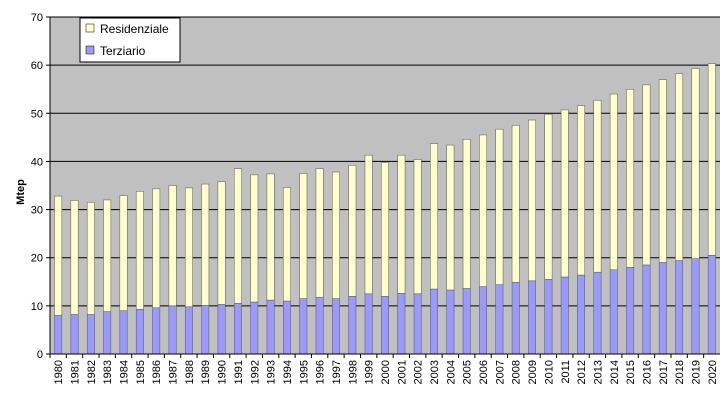 This screenshot has height=403, width=724. Describe the element at coordinates (548, 197) in the screenshot. I see `bar-residenziale-2010` at that location.